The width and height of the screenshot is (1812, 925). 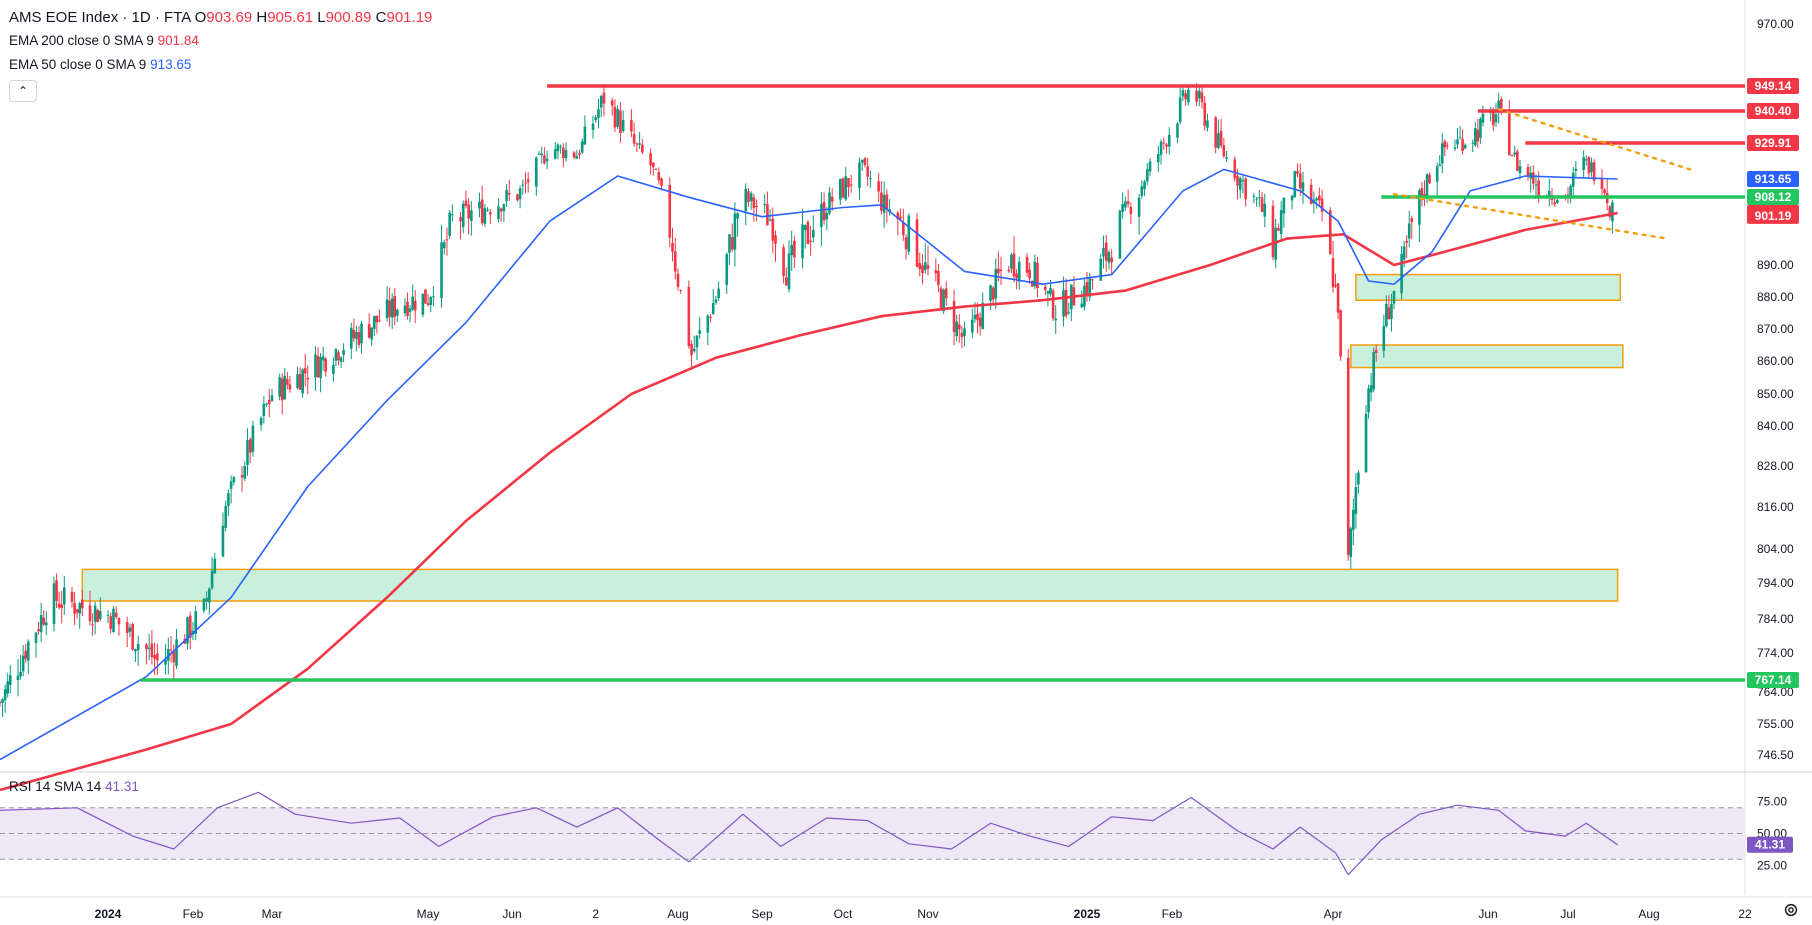 I want to click on price-tick-5: 850.00, so click(x=1775, y=394).